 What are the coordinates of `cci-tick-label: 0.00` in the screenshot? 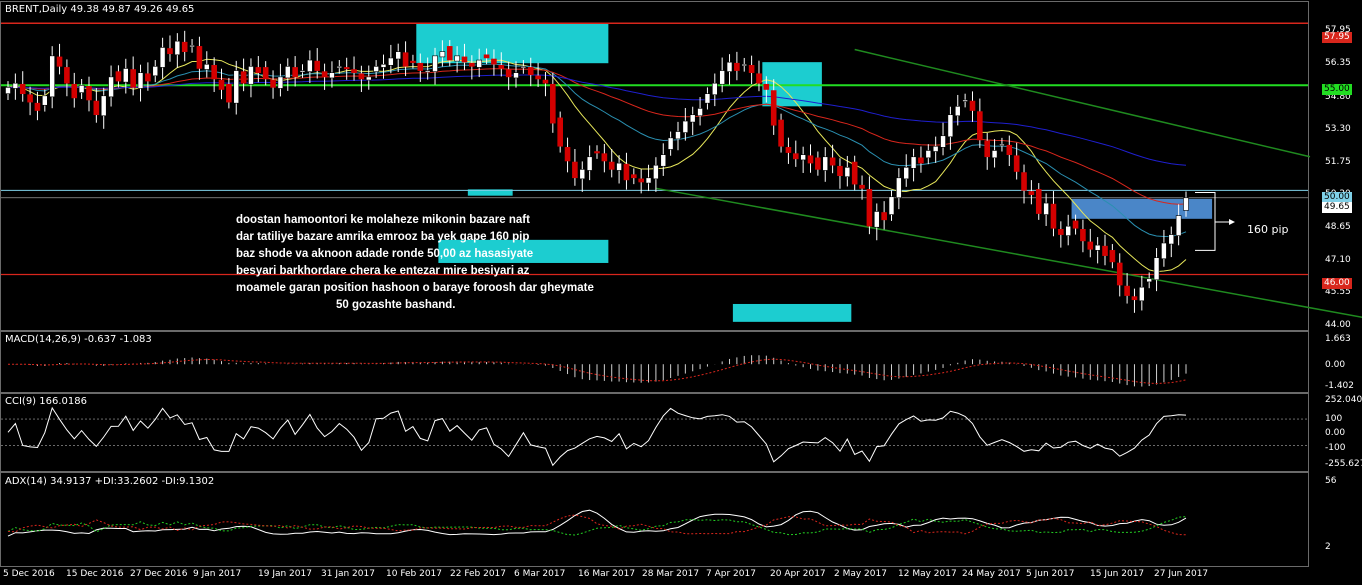 It's located at (1335, 433).